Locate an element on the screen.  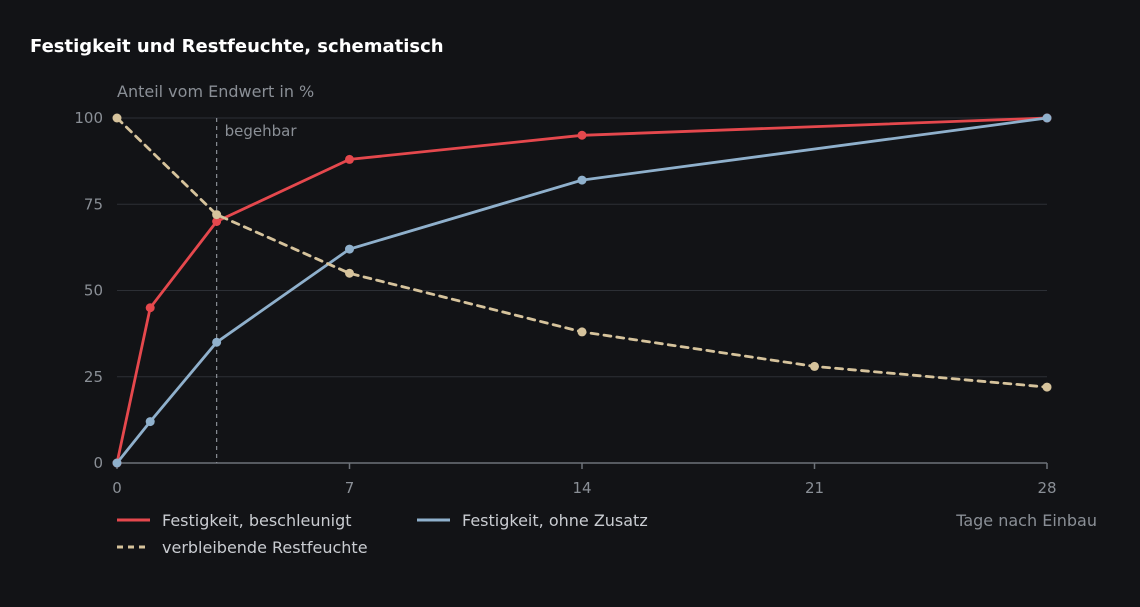
y-tick-100: 100 is located at coordinates (88, 118).